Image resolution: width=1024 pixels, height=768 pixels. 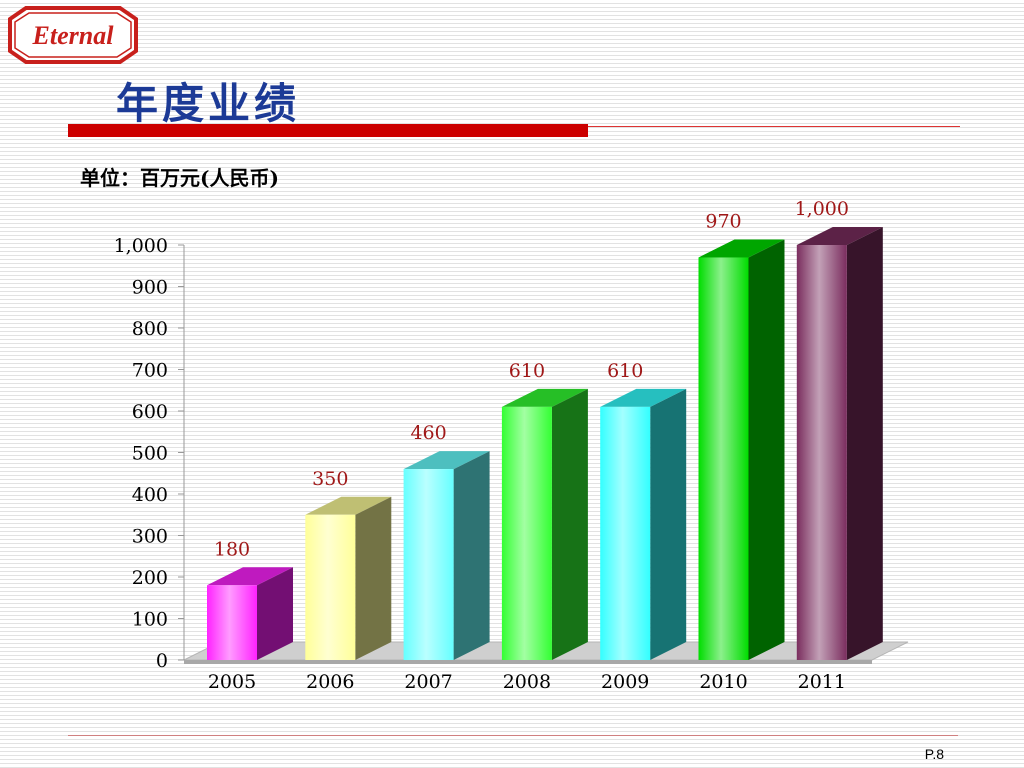 I want to click on page-number: P.8, so click(x=934, y=754).